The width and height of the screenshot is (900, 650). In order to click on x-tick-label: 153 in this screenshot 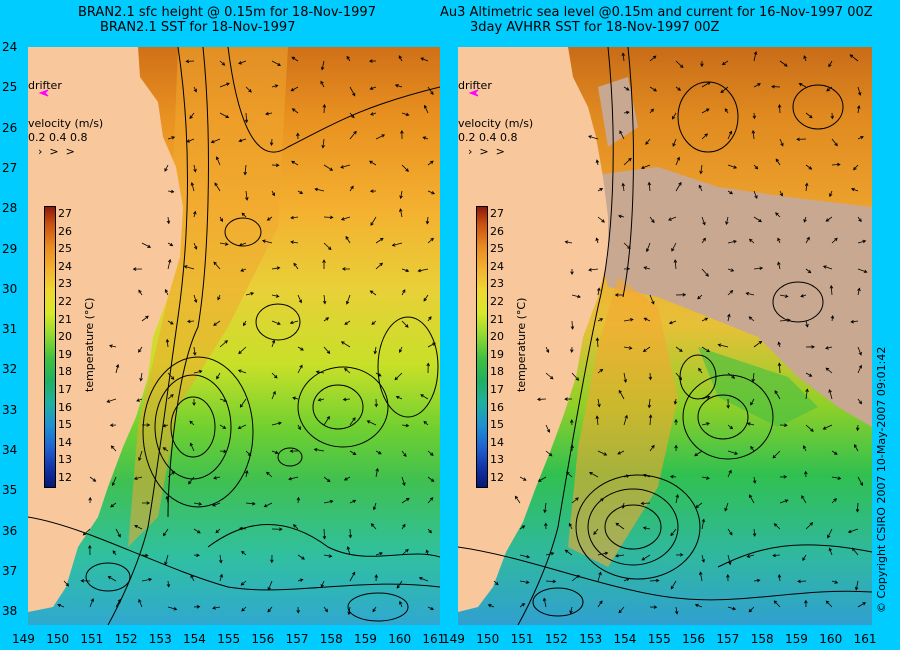, I will do `click(591, 639)`.